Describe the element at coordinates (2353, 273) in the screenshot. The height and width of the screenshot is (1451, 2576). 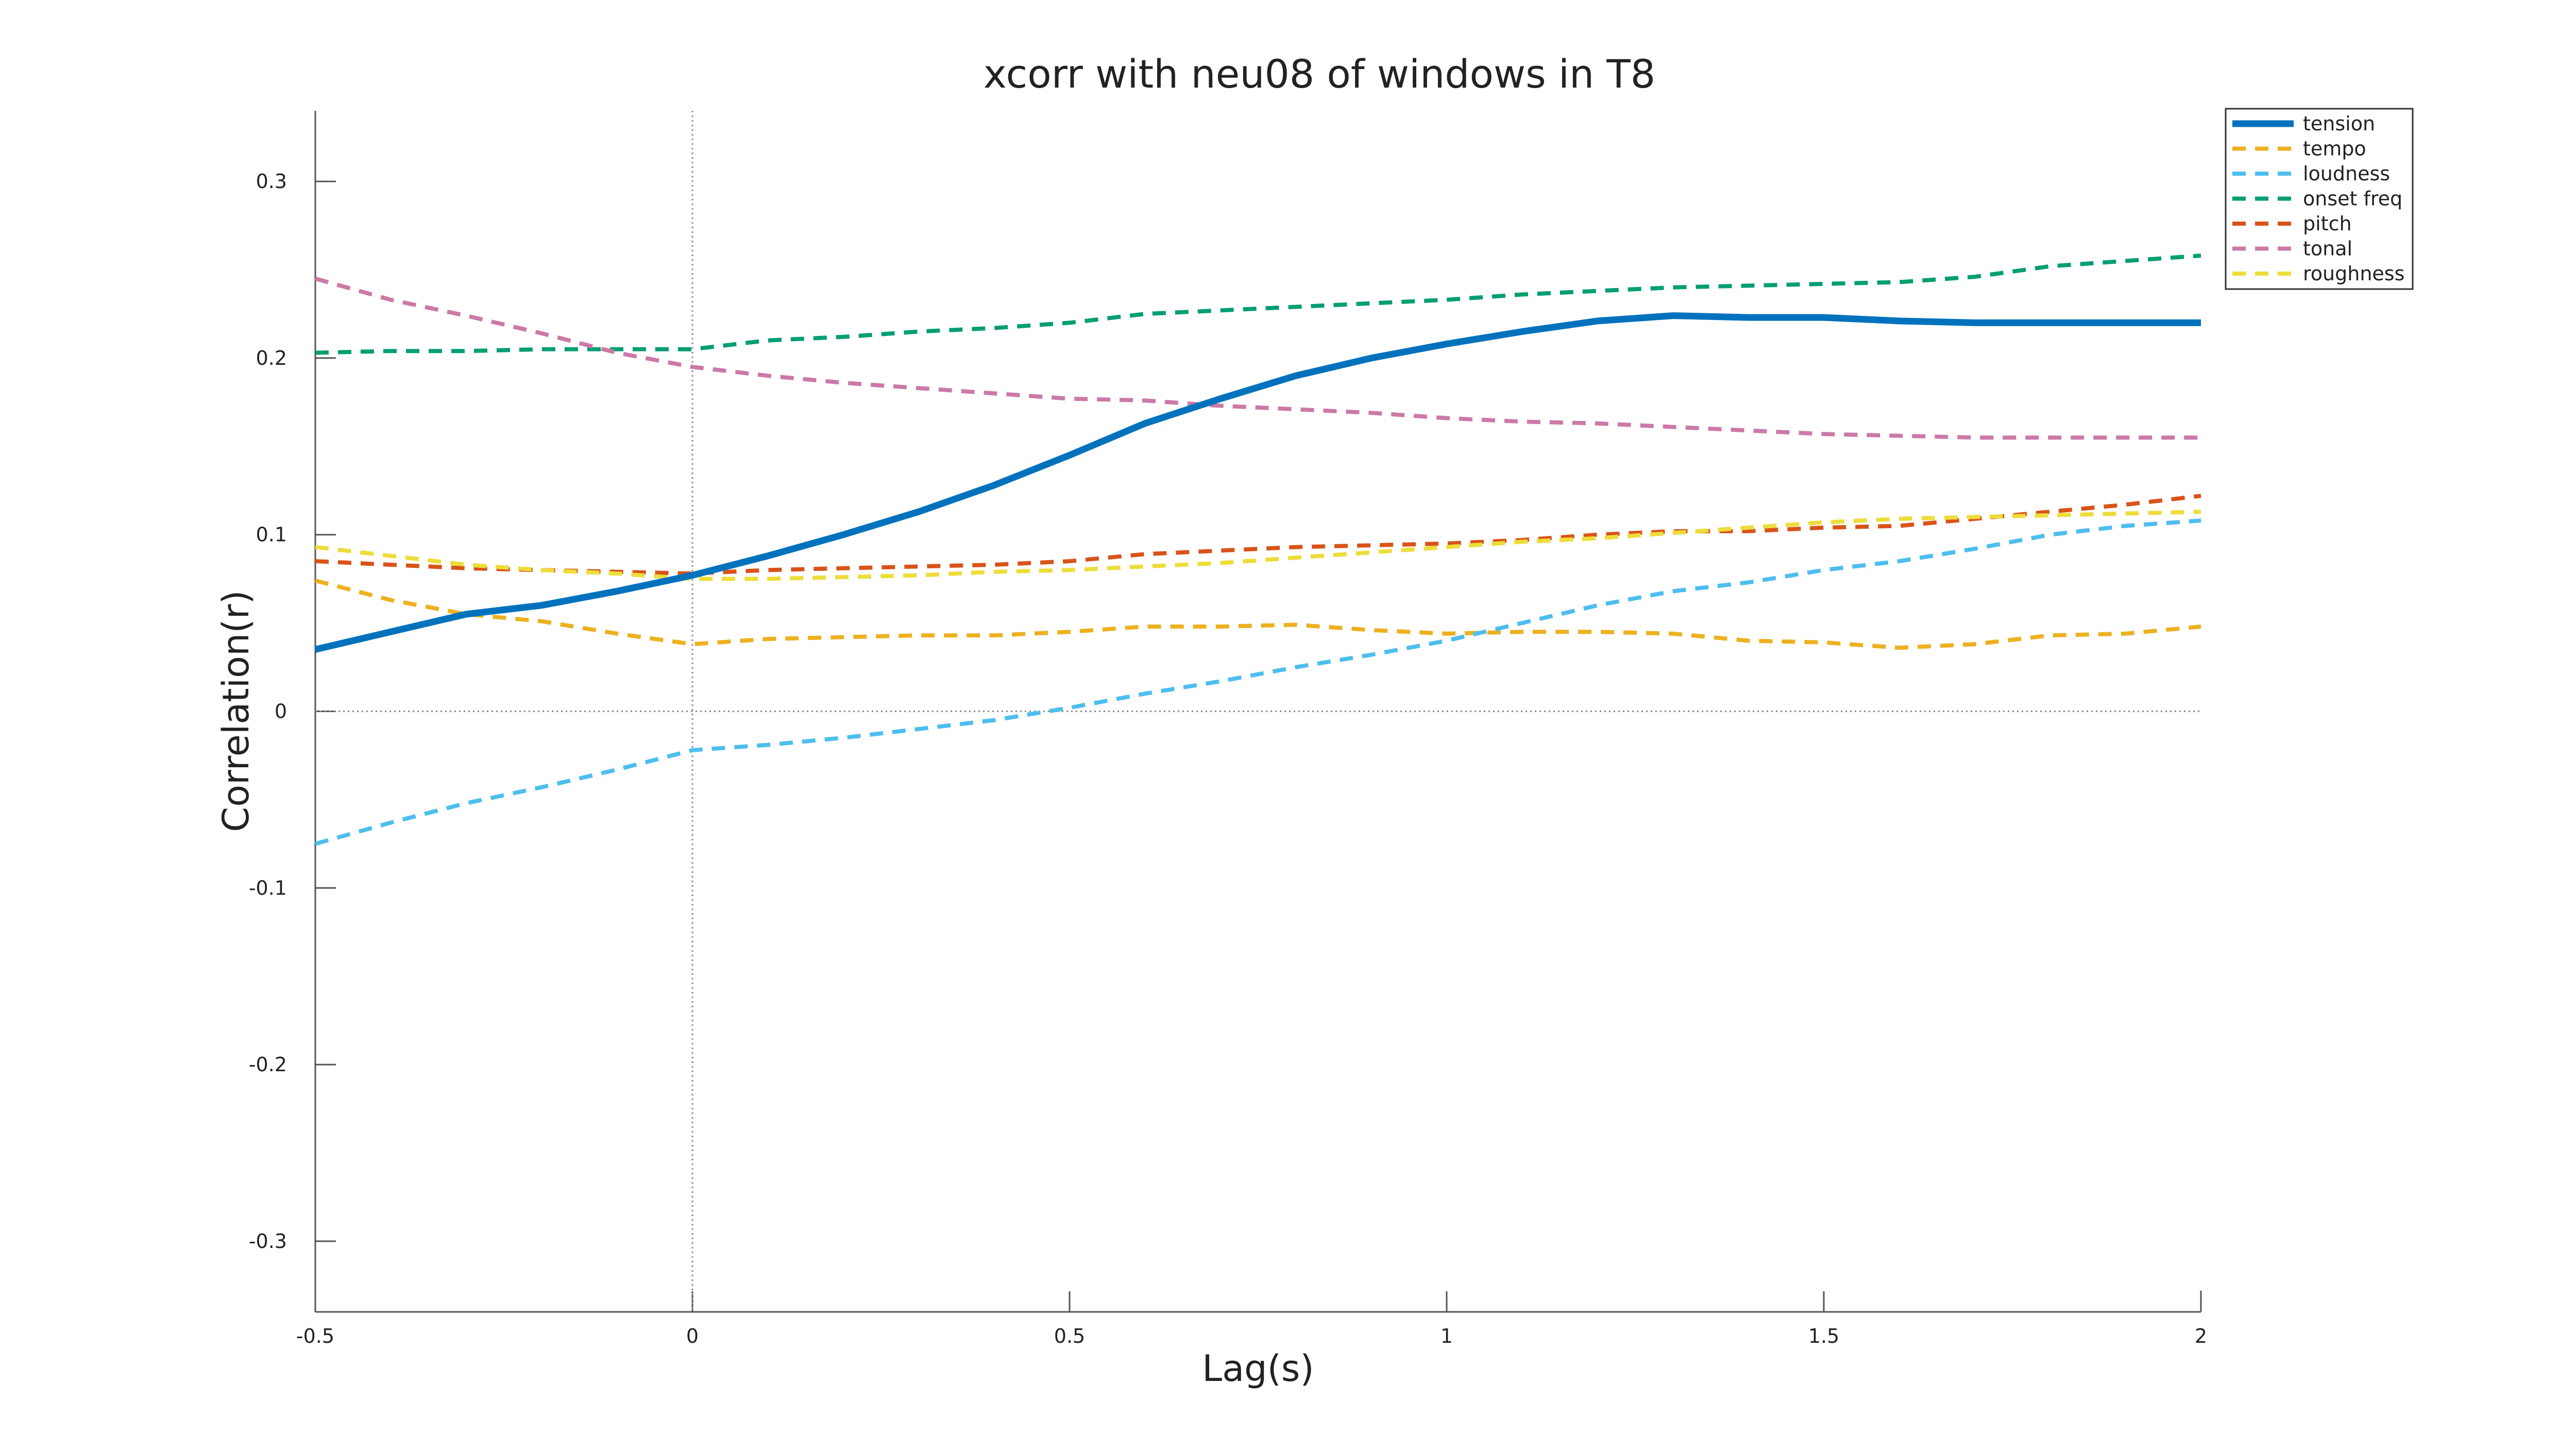
I see `legend-label: roughness` at that location.